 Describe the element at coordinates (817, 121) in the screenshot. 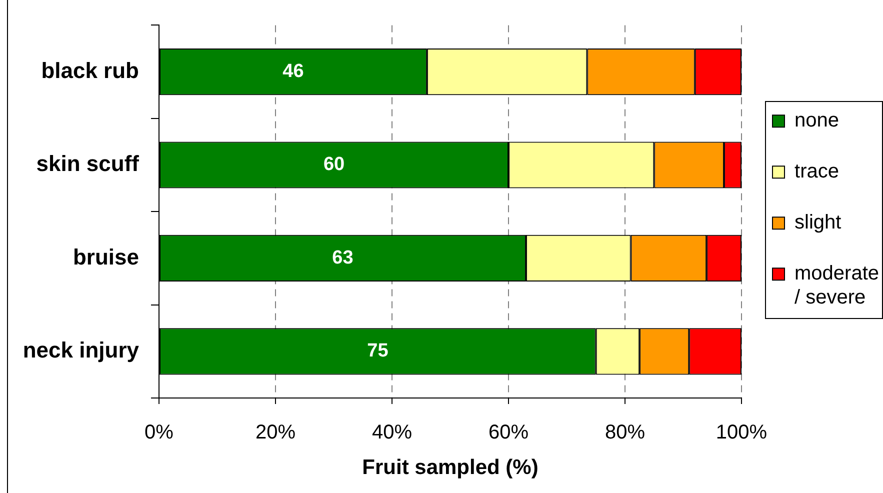

I see `legend-label: none` at that location.